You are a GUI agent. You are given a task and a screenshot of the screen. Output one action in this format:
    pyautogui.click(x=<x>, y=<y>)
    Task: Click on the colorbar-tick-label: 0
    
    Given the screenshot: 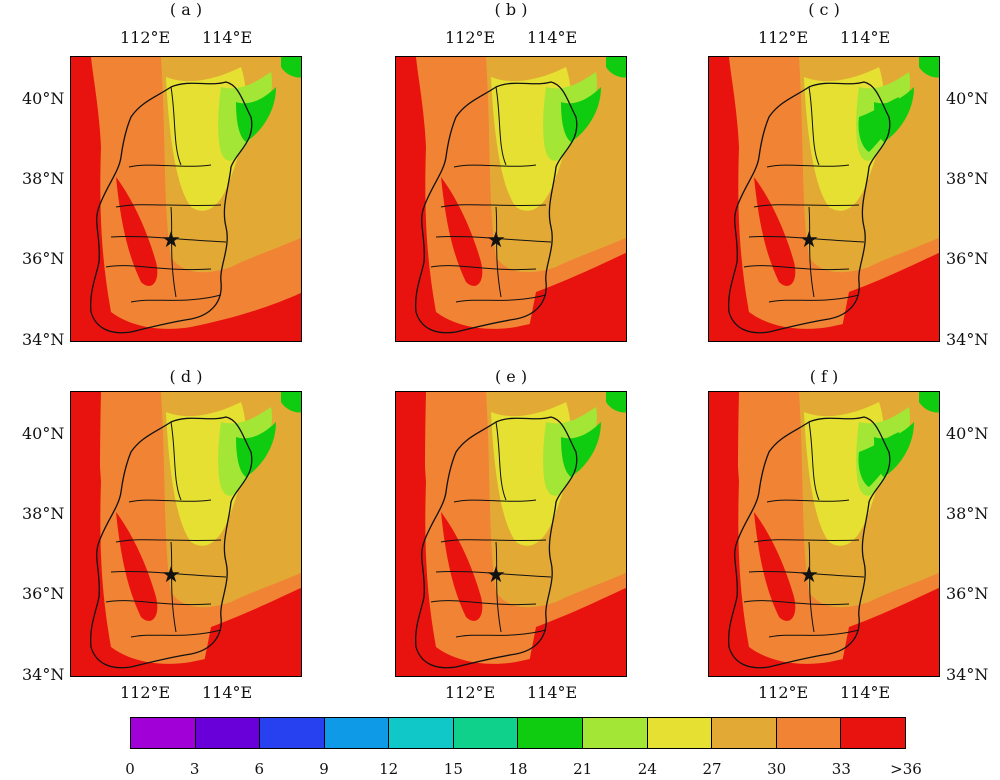 What is the action you would take?
    pyautogui.click(x=130, y=769)
    